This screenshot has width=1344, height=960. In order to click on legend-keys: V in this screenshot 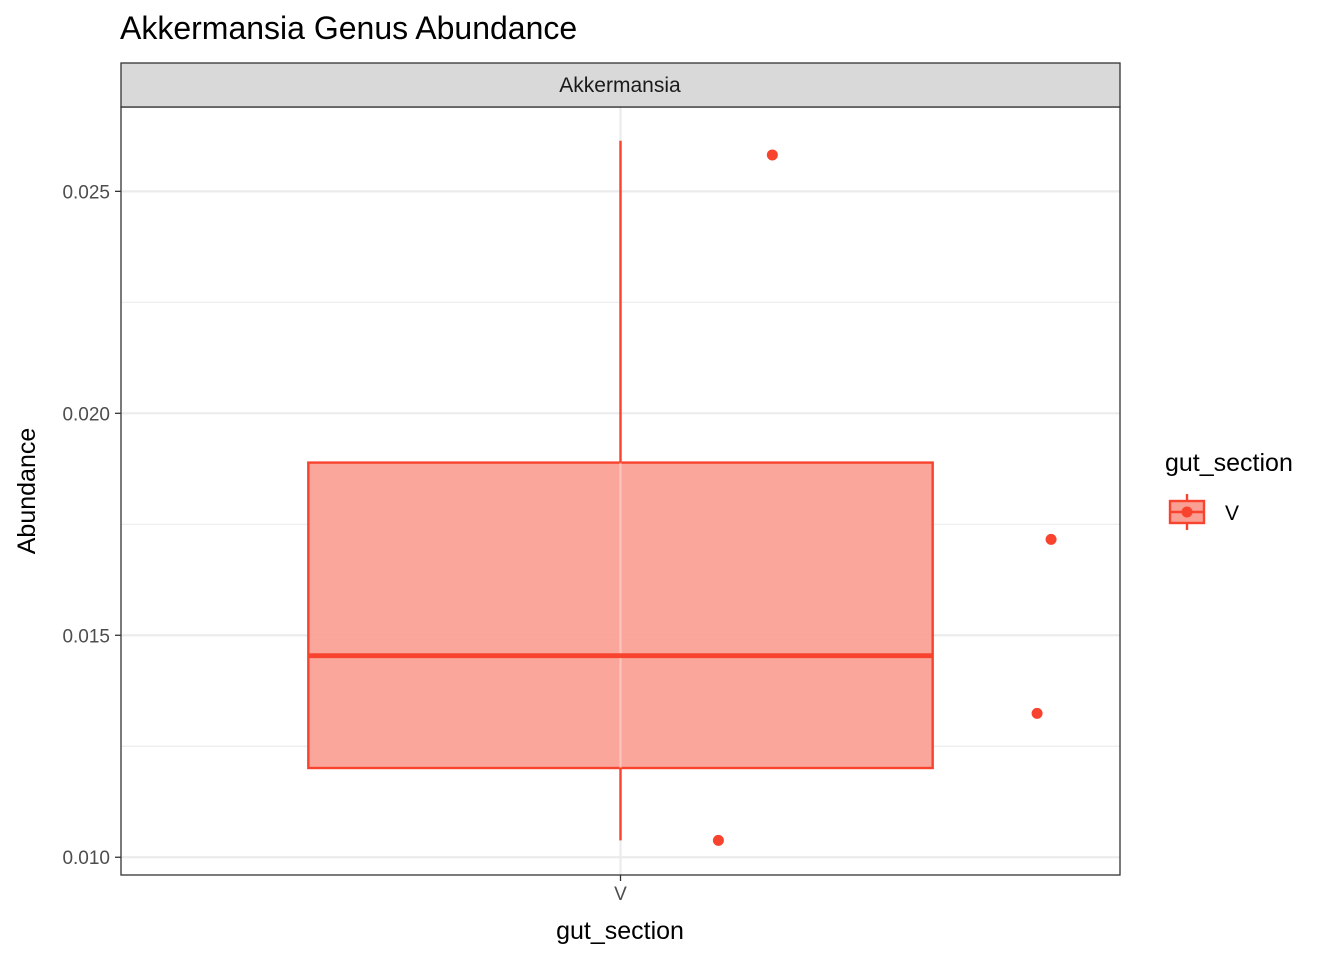, I will do `click(1203, 512)`.